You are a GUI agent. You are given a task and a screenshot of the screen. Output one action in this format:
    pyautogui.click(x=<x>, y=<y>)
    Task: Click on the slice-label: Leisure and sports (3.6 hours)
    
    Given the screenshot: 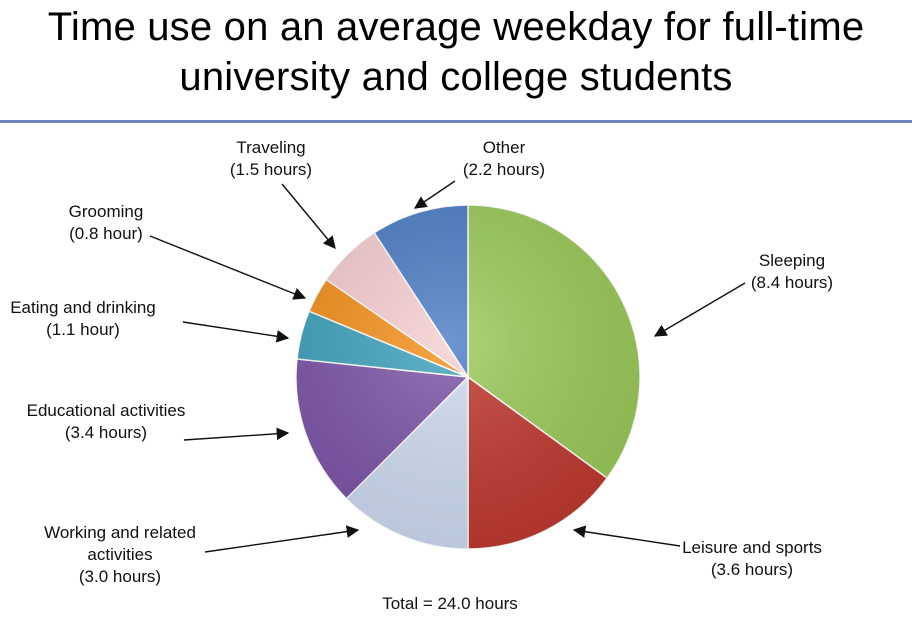 What is the action you would take?
    pyautogui.click(x=752, y=558)
    